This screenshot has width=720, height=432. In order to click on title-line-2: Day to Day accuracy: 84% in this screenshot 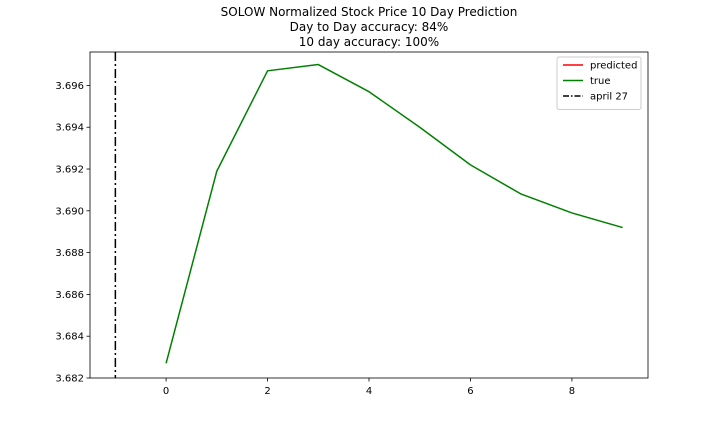, I will do `click(369, 27)`.